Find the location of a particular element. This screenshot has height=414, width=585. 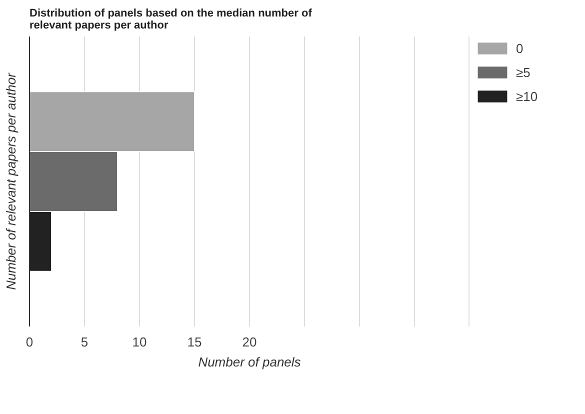

x-tick-label: 10 is located at coordinates (139, 342).